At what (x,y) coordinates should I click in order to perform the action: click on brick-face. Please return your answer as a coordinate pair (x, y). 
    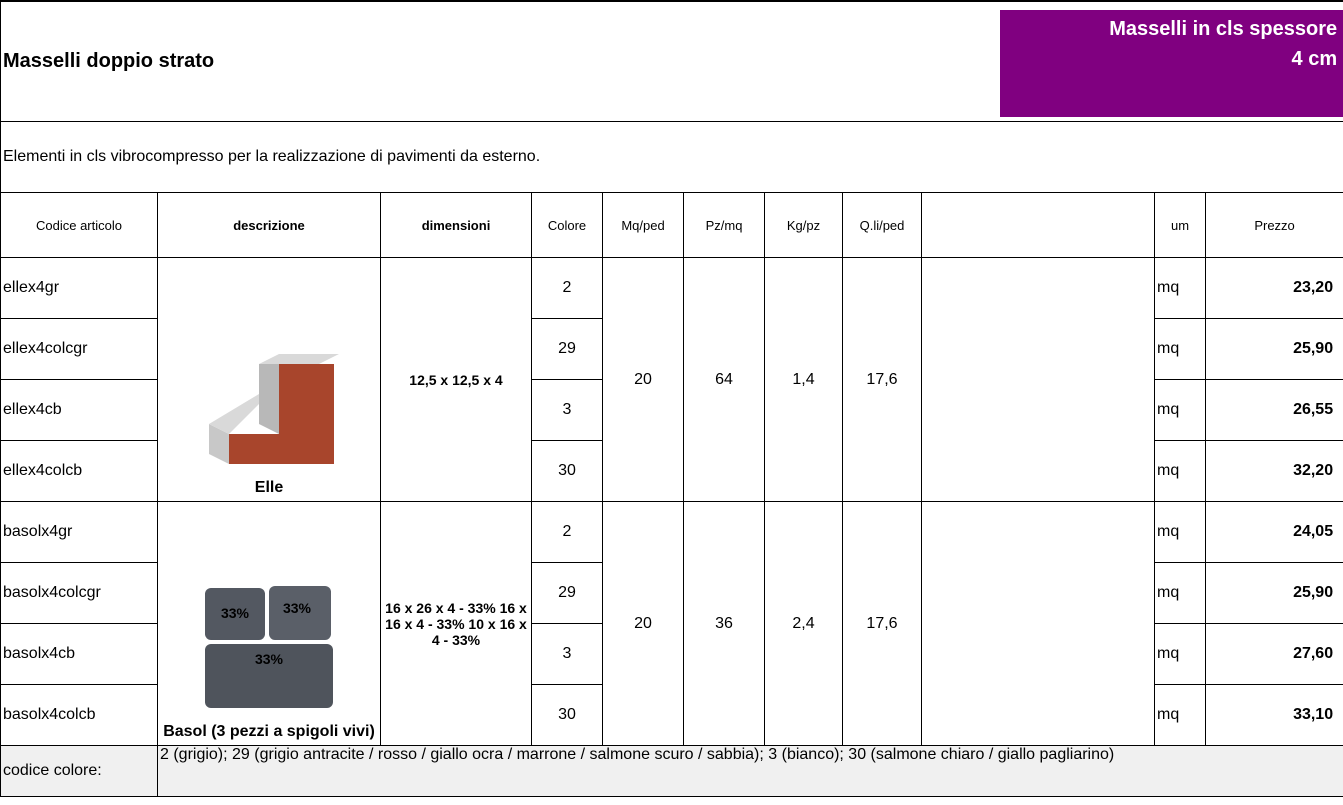
    Looking at the image, I should click on (281, 414).